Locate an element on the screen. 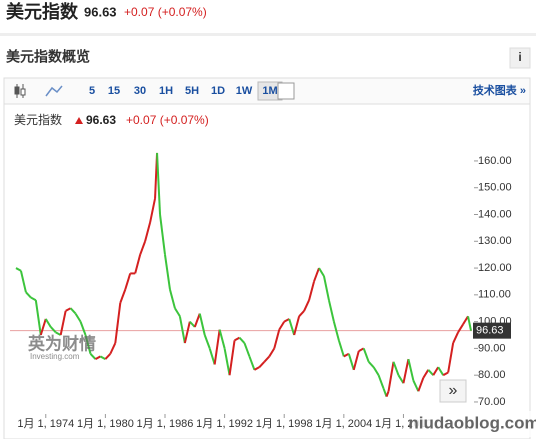  x-tick-label: 1月 1, 1980 is located at coordinates (105, 424).